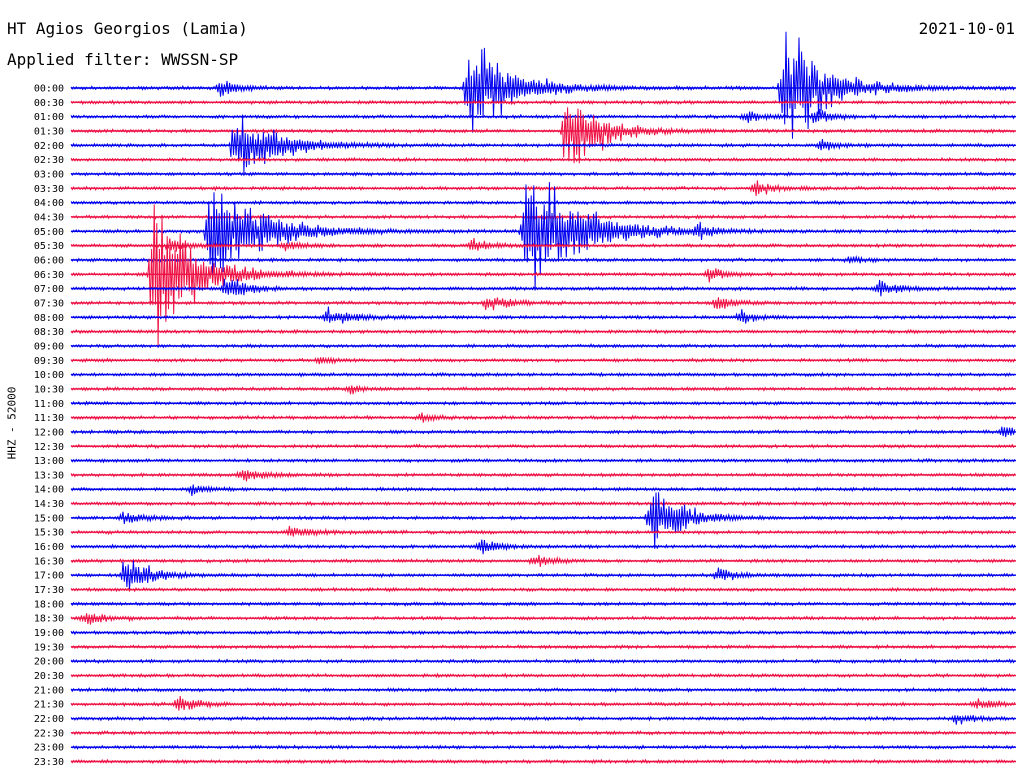  What do you see at coordinates (49, 461) in the screenshot?
I see `row-time-label: 13:00` at bounding box center [49, 461].